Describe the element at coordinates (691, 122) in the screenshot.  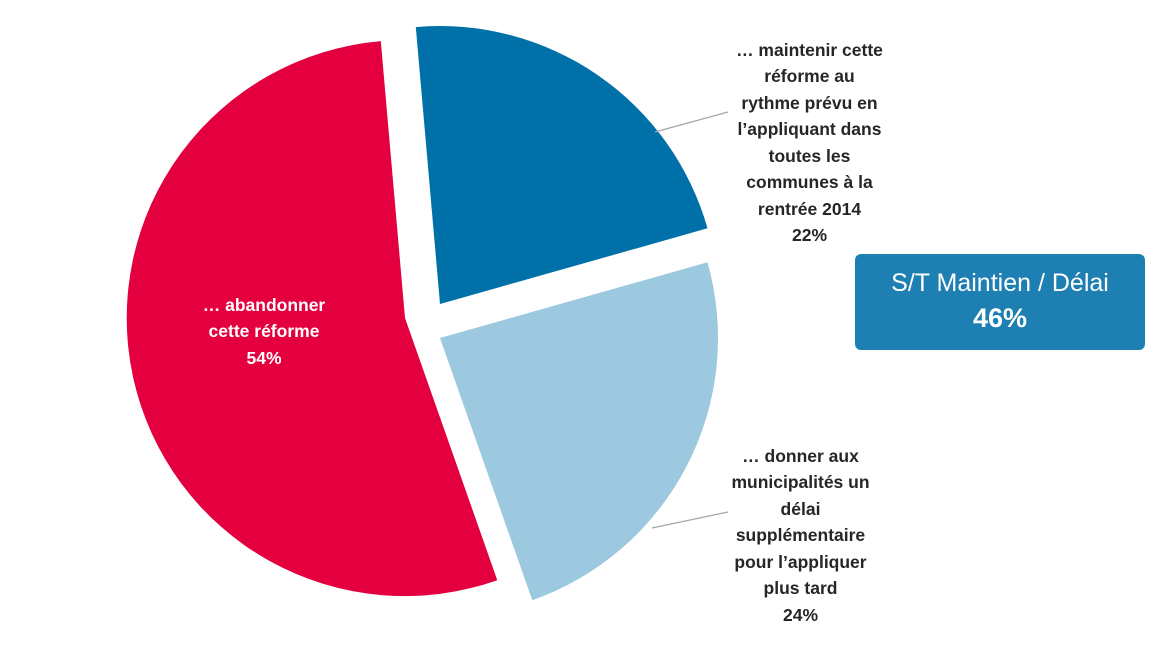
I see `leader-line-maintenir` at that location.